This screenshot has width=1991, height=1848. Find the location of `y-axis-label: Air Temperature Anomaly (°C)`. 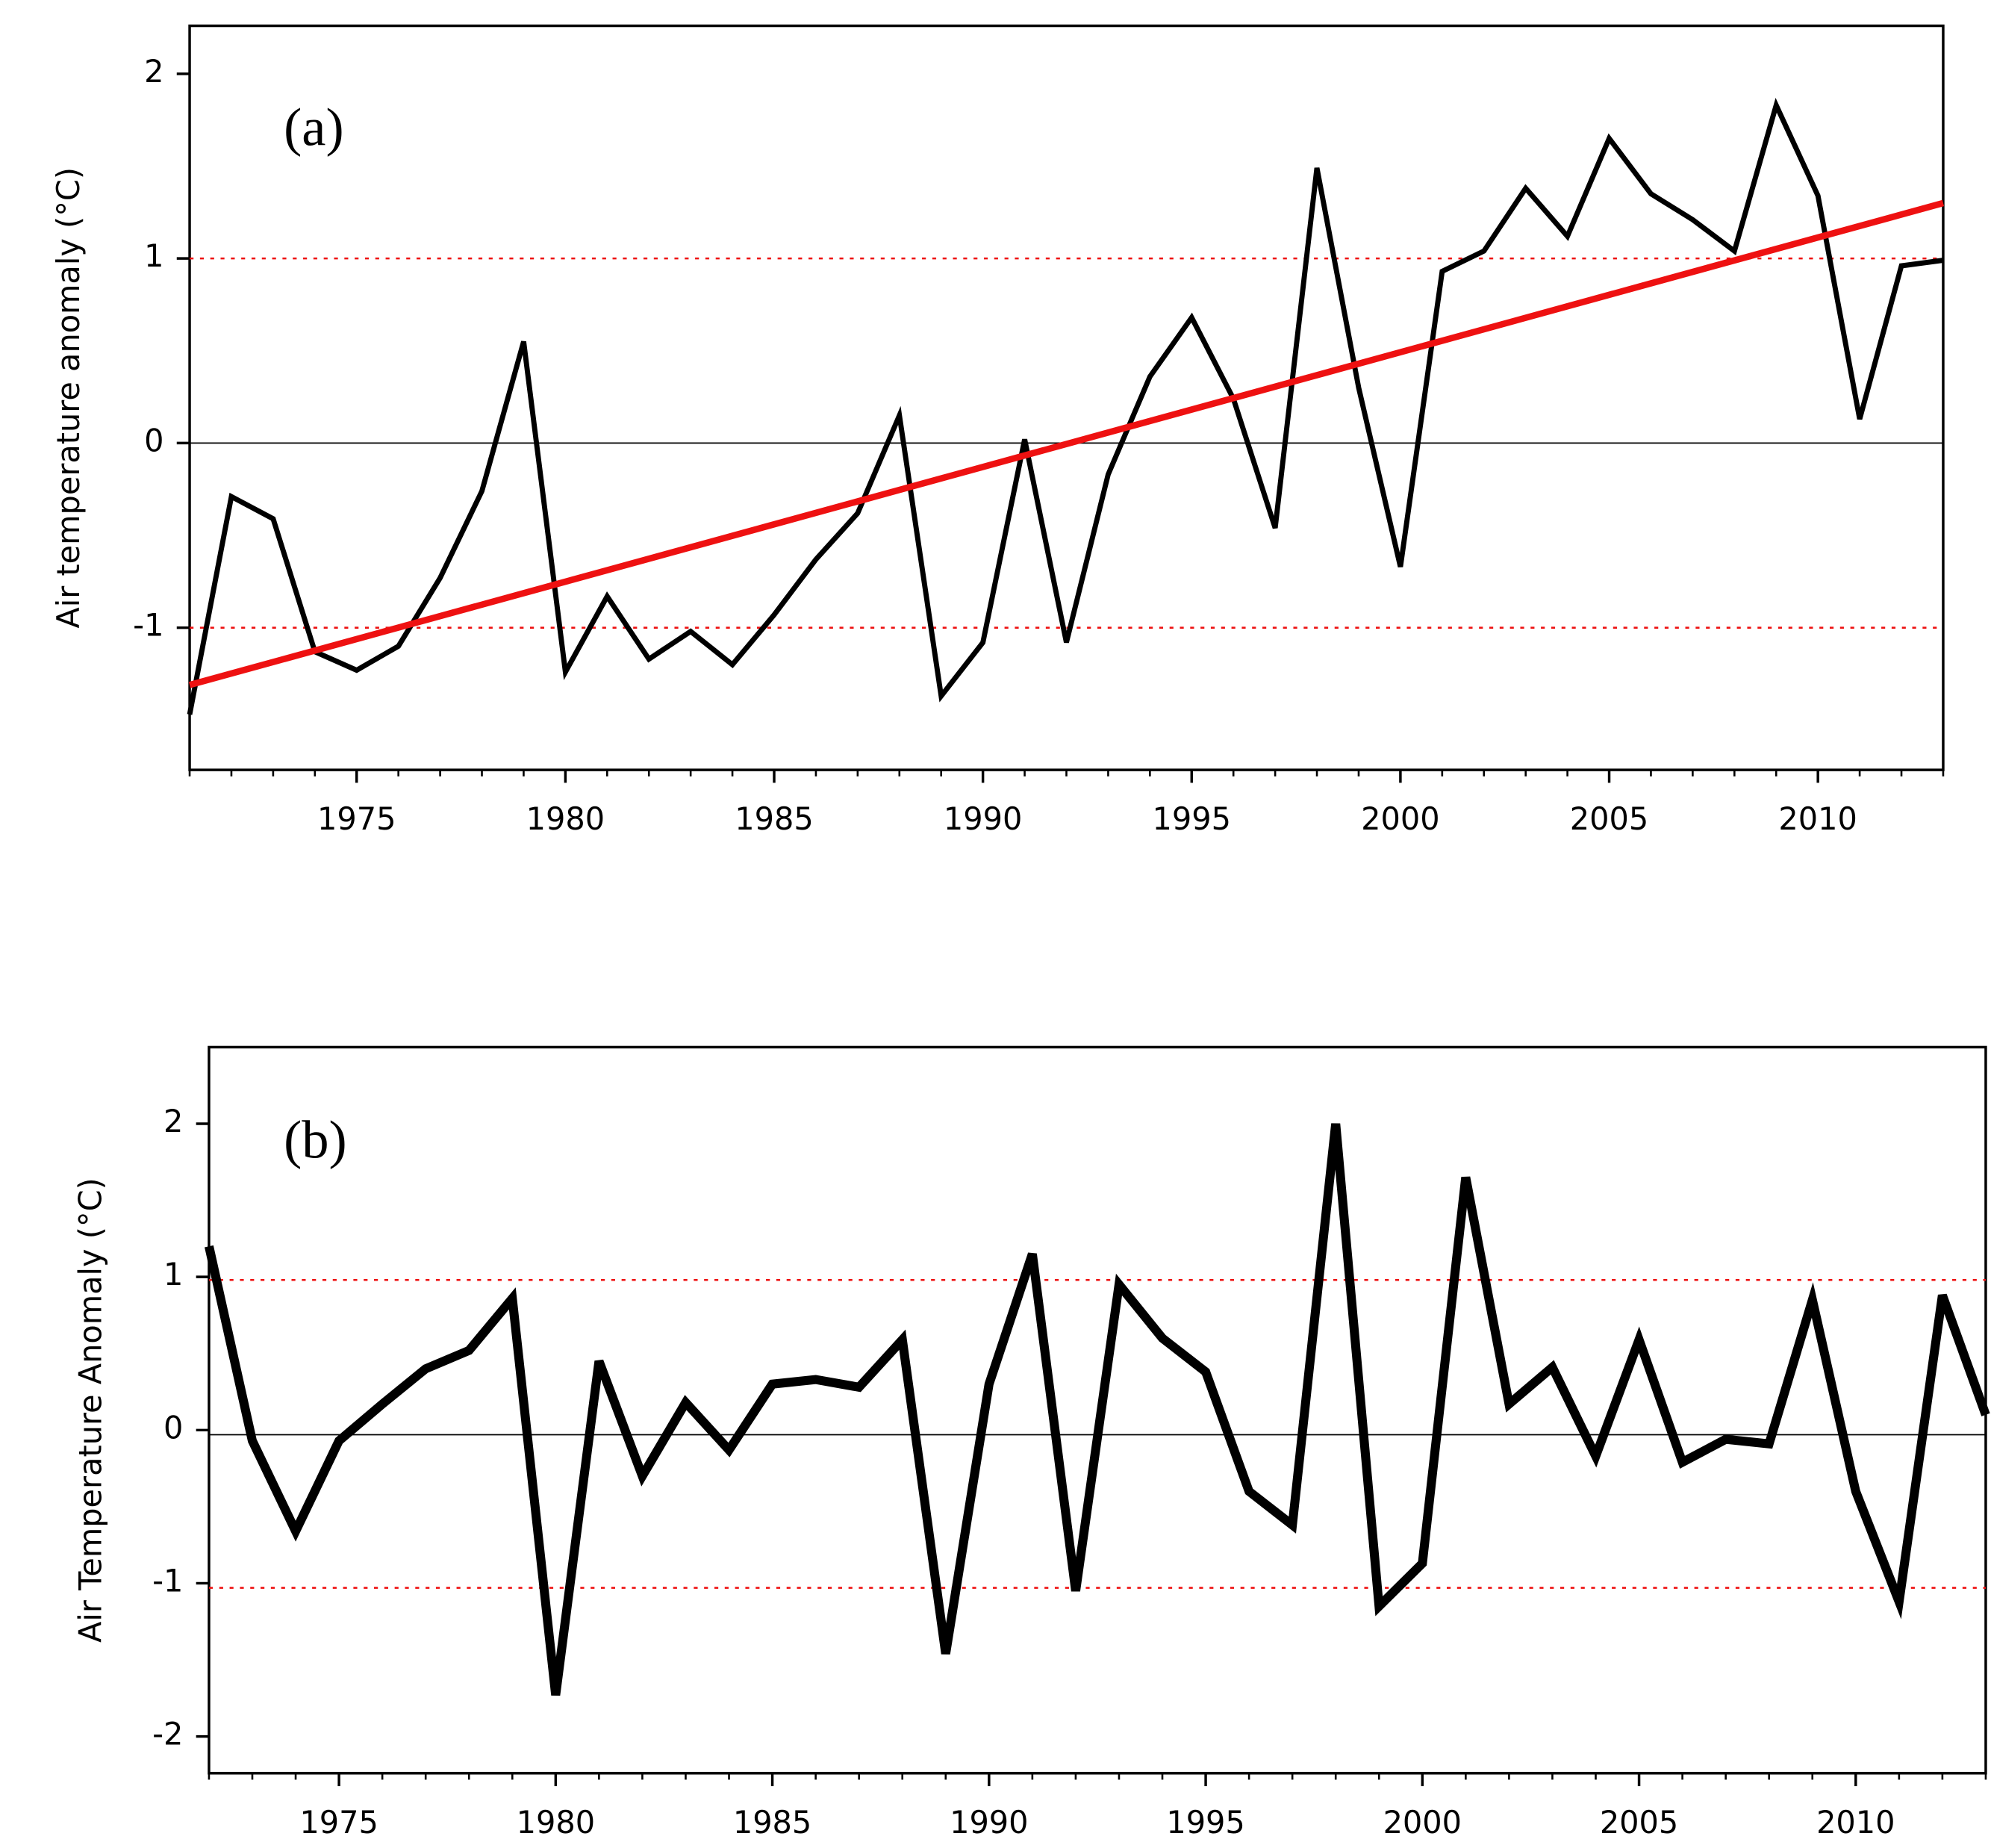

y-axis-label: Air Temperature Anomaly (°C) is located at coordinates (90, 1410).